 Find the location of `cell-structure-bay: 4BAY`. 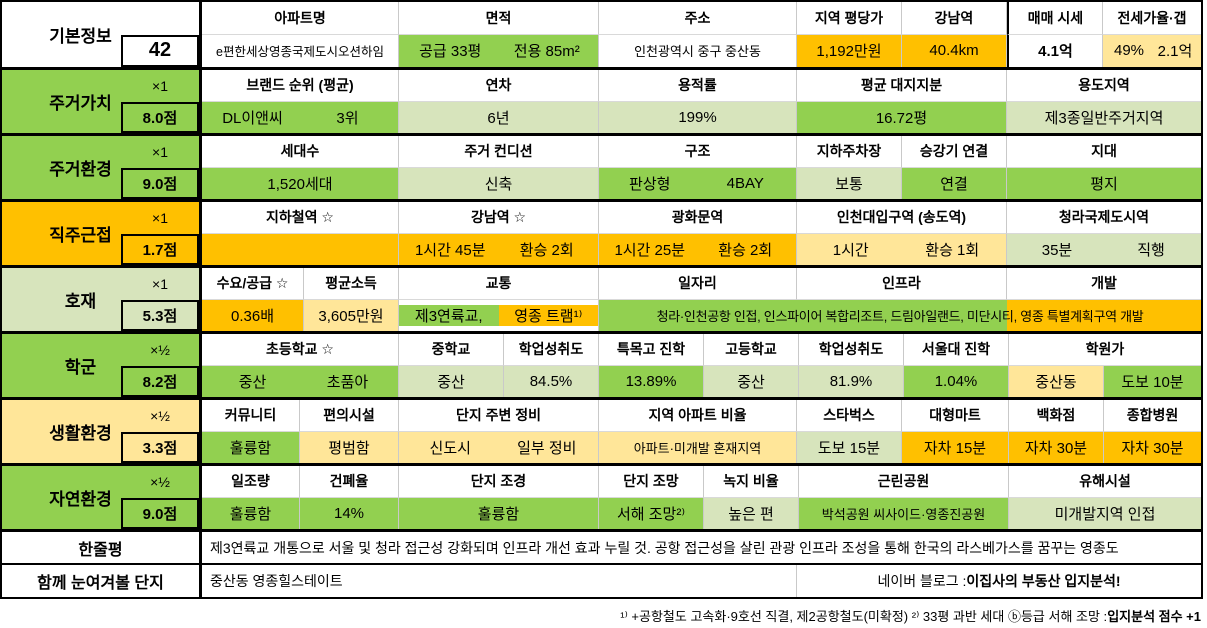

cell-structure-bay: 4BAY is located at coordinates (745, 183).